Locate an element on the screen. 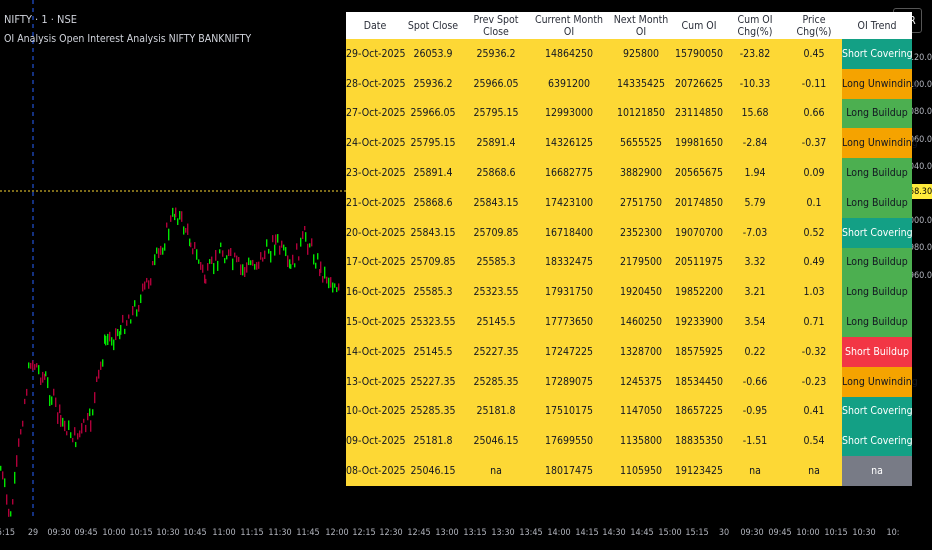  table-cell: 0.41 is located at coordinates (814, 411).